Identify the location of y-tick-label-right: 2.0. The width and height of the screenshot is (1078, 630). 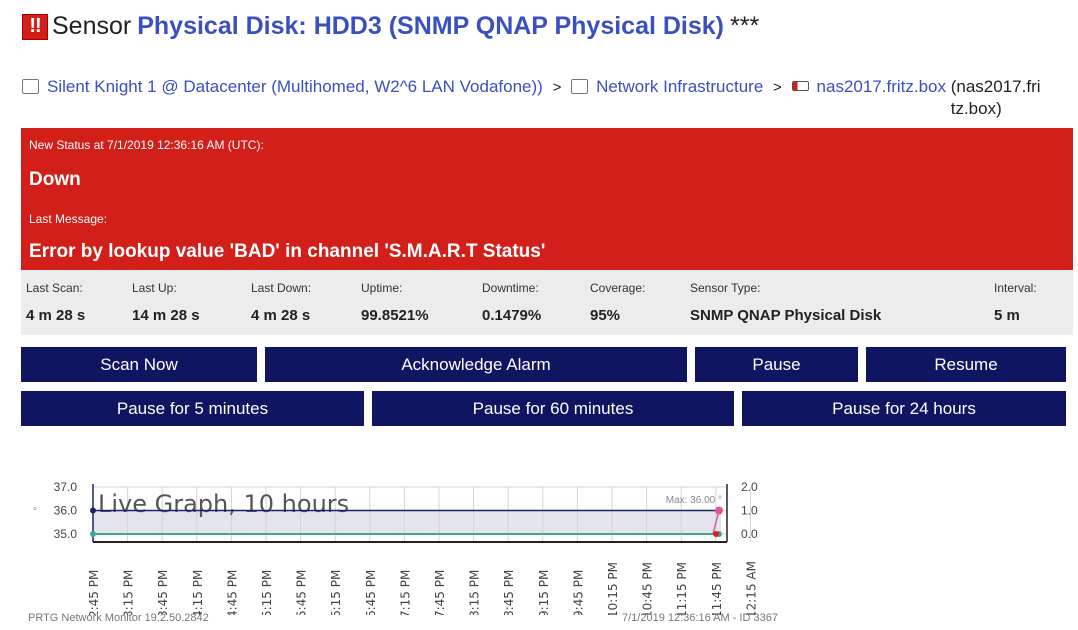
(749, 487).